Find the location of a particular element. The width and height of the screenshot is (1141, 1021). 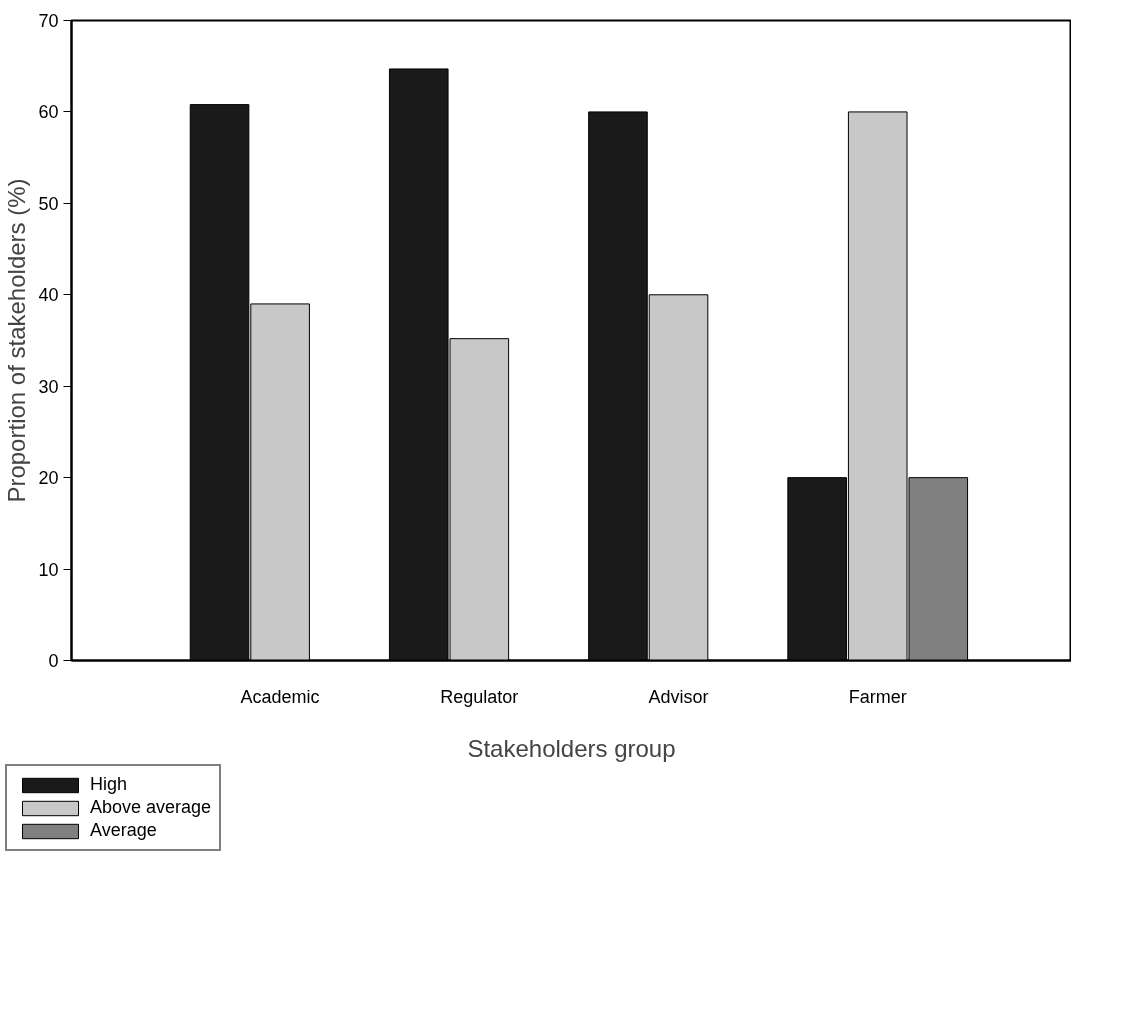

legend-label: Average is located at coordinates (123, 830).